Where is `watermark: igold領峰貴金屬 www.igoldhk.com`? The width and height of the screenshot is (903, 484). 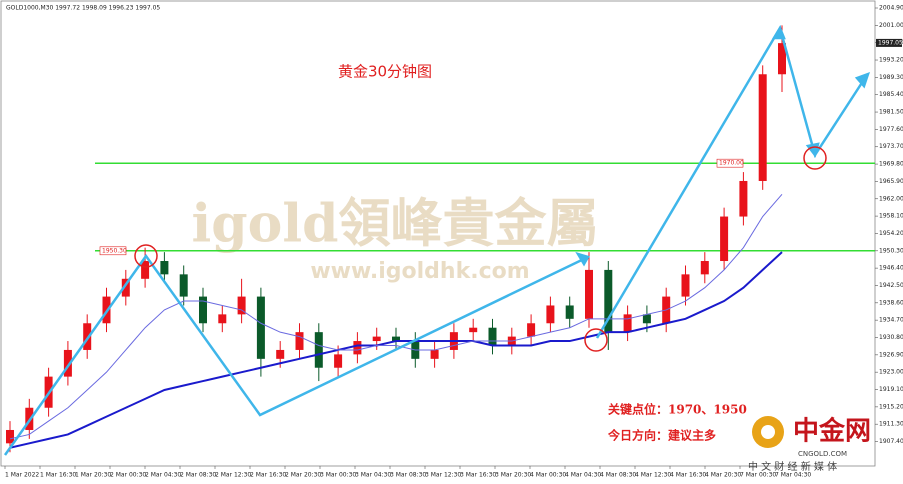
watermark: igold領峰貴金屬 www.igoldhk.com is located at coordinates (395, 239).